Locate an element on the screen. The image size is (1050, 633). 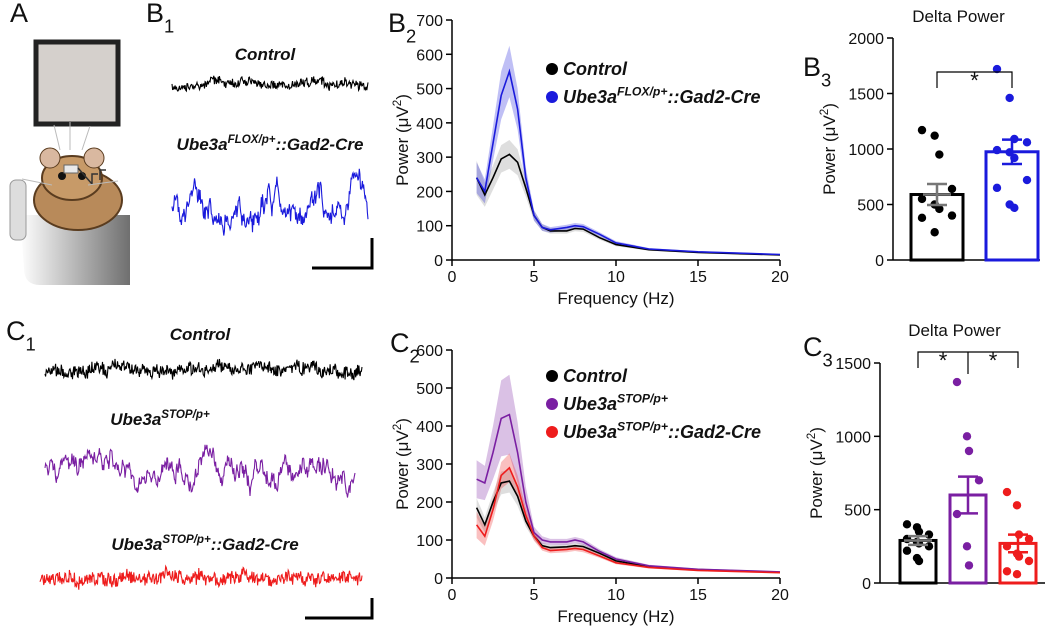
legend-label: Ube3aSTOP/p+ is located at coordinates (615, 402).